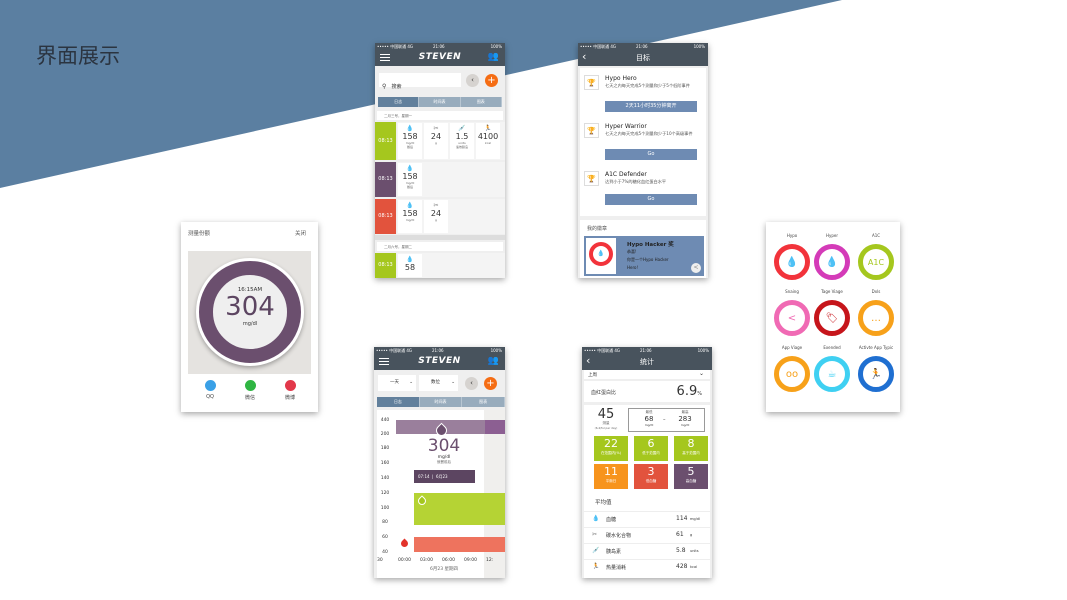  What do you see at coordinates (210, 390) in the screenshot?
I see `share-qq-button: QQ` at bounding box center [210, 390].